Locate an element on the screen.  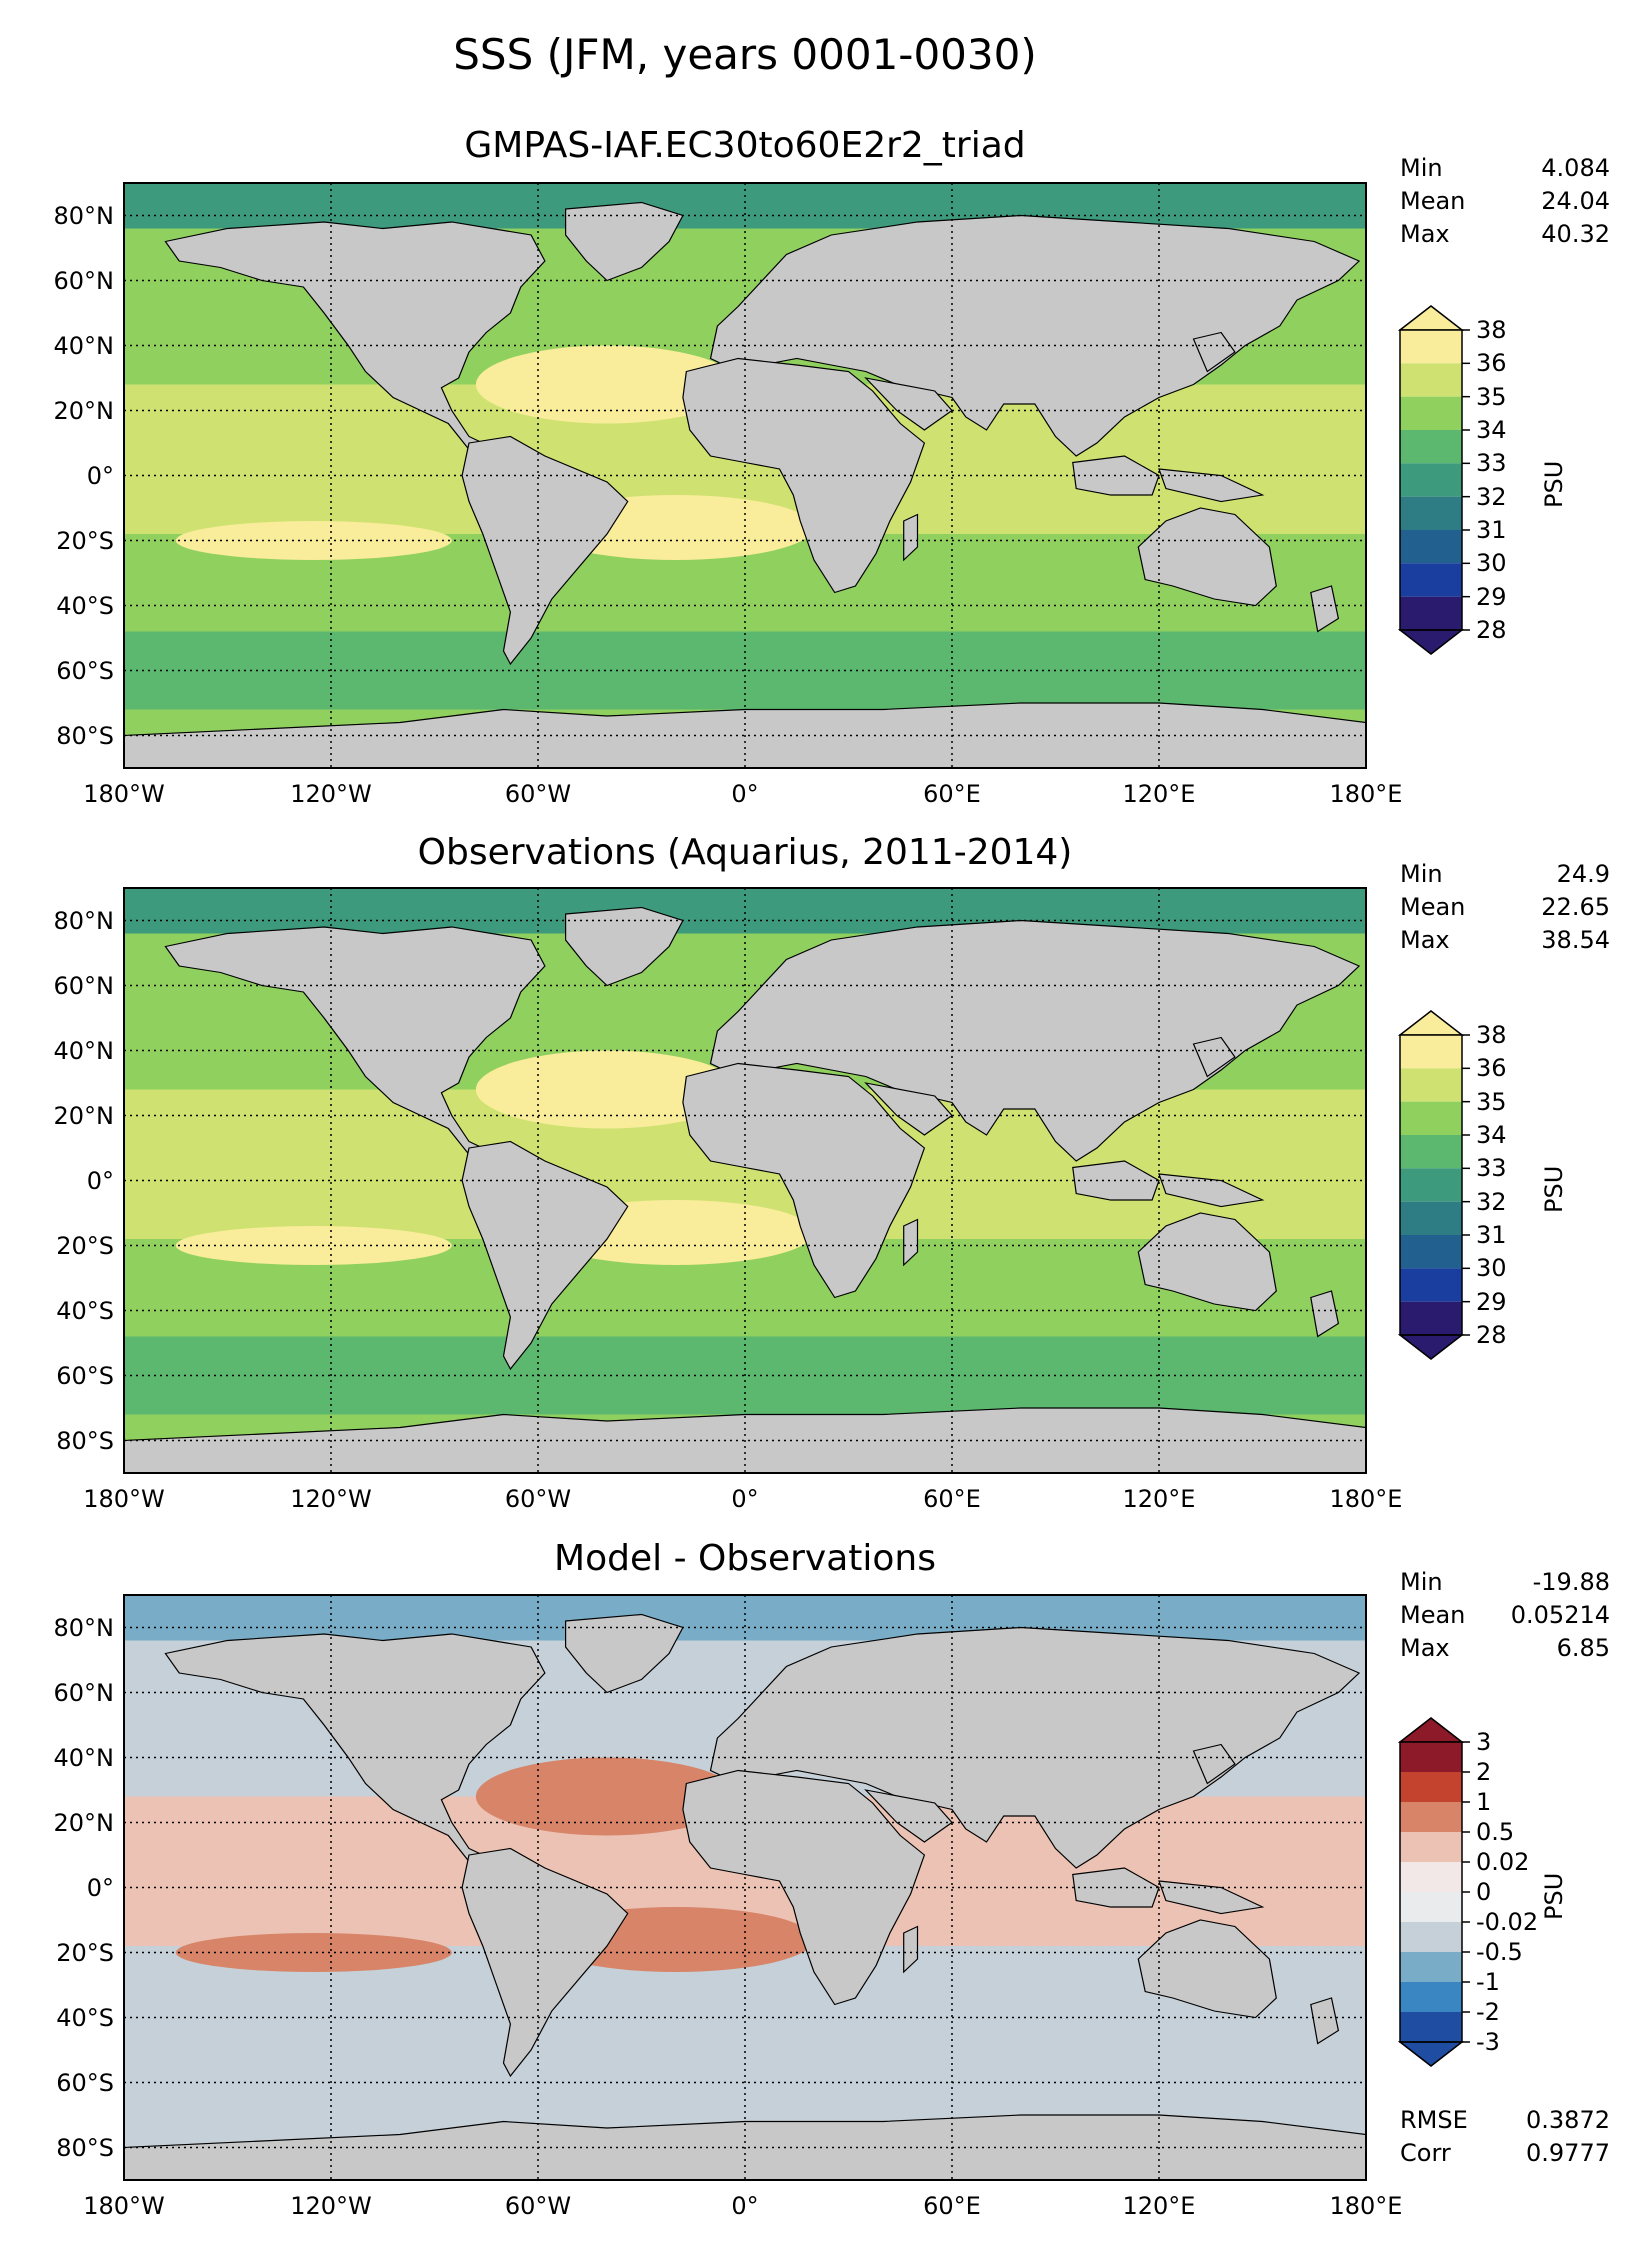
lon-tick-label: 60°E is located at coordinates (952, 2206).